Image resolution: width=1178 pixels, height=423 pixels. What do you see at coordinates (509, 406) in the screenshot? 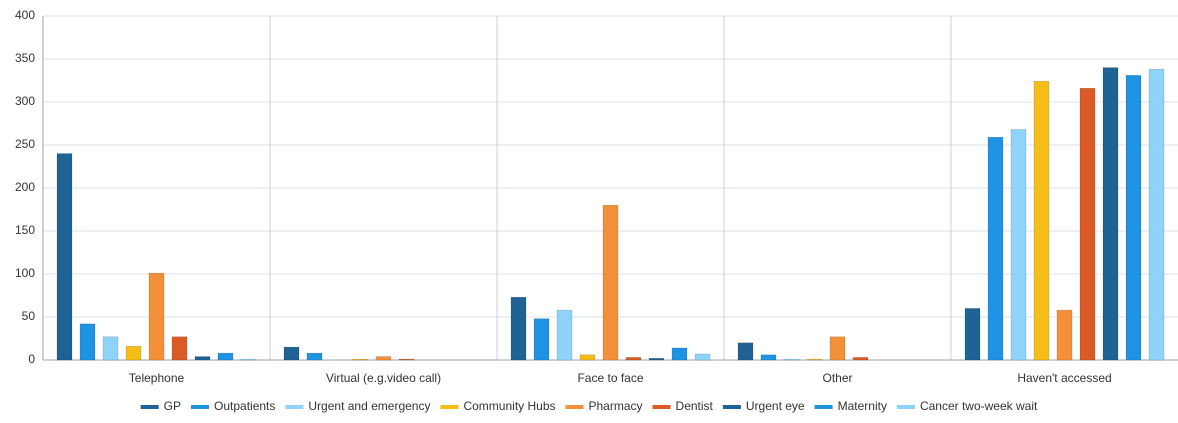
I see `legend-label: Community Hubs` at bounding box center [509, 406].